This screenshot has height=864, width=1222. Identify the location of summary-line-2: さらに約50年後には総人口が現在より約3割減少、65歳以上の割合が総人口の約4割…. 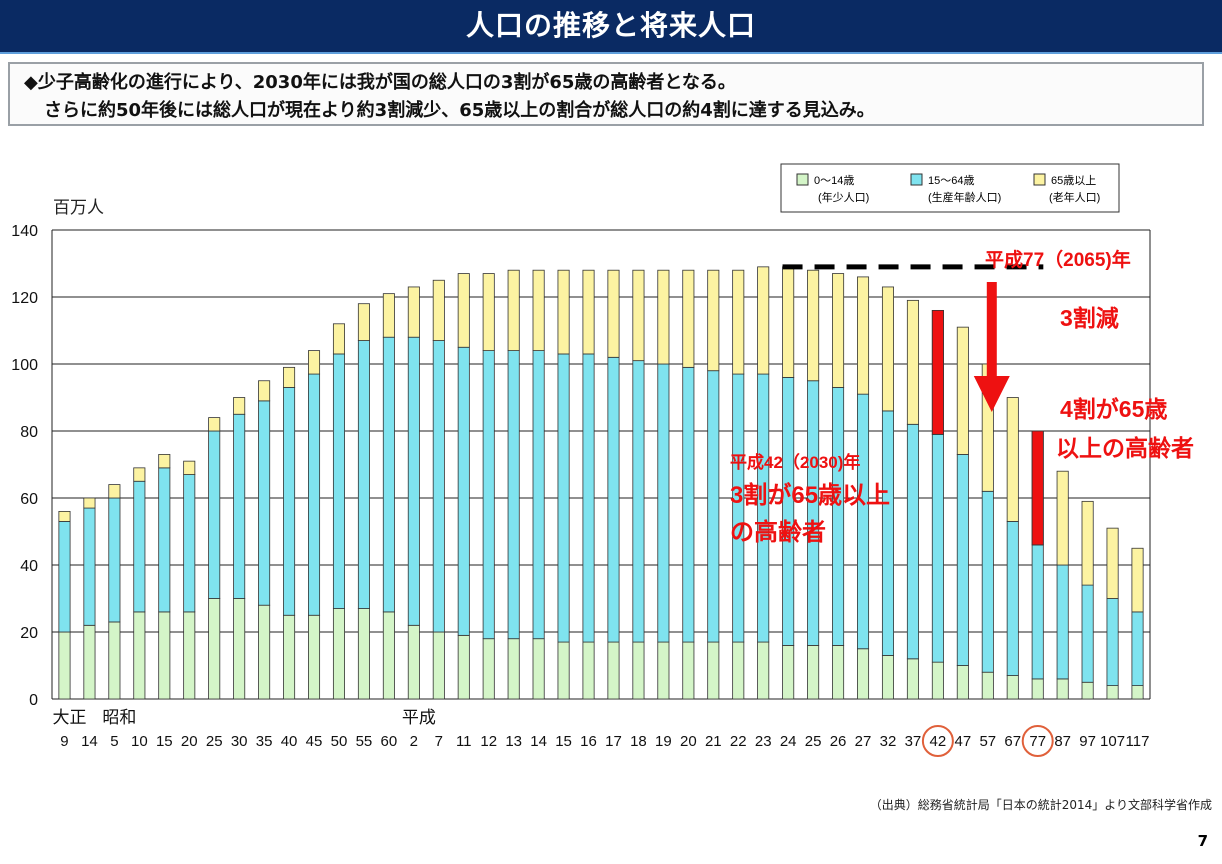
(459, 110).